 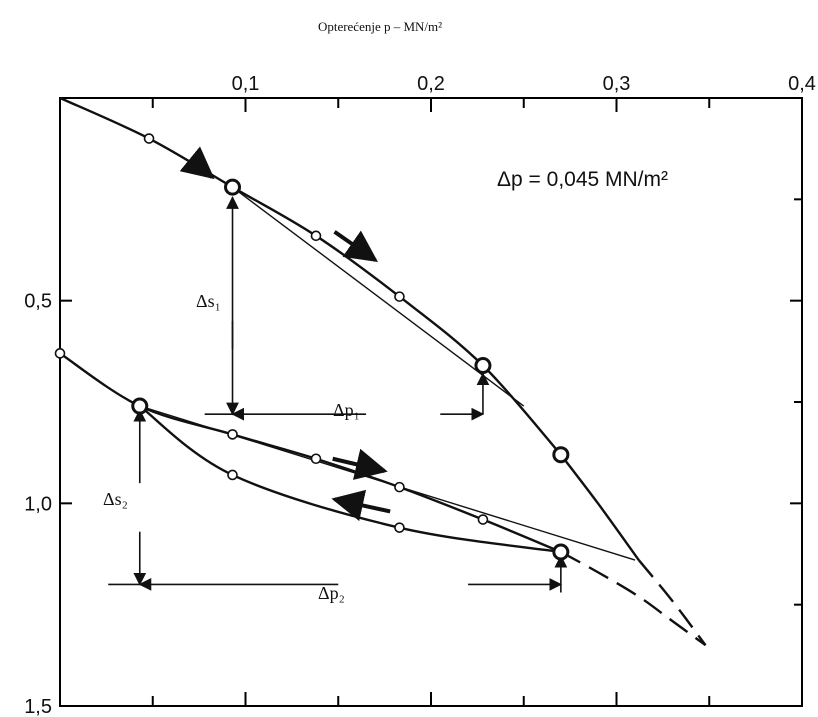 What do you see at coordinates (331, 593) in the screenshot?
I see `delta-p2-label: Δp₂` at bounding box center [331, 593].